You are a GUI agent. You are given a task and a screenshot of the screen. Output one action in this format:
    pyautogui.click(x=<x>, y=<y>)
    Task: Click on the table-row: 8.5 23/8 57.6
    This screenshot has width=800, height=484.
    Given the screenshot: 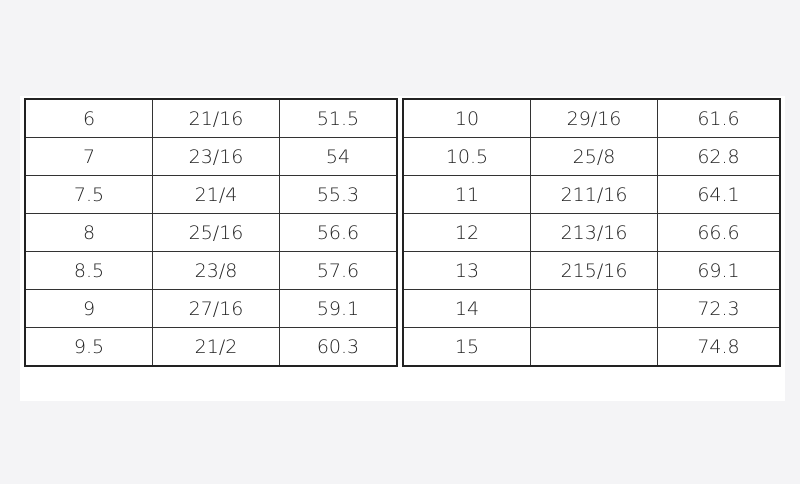 What is the action you would take?
    pyautogui.click(x=211, y=270)
    